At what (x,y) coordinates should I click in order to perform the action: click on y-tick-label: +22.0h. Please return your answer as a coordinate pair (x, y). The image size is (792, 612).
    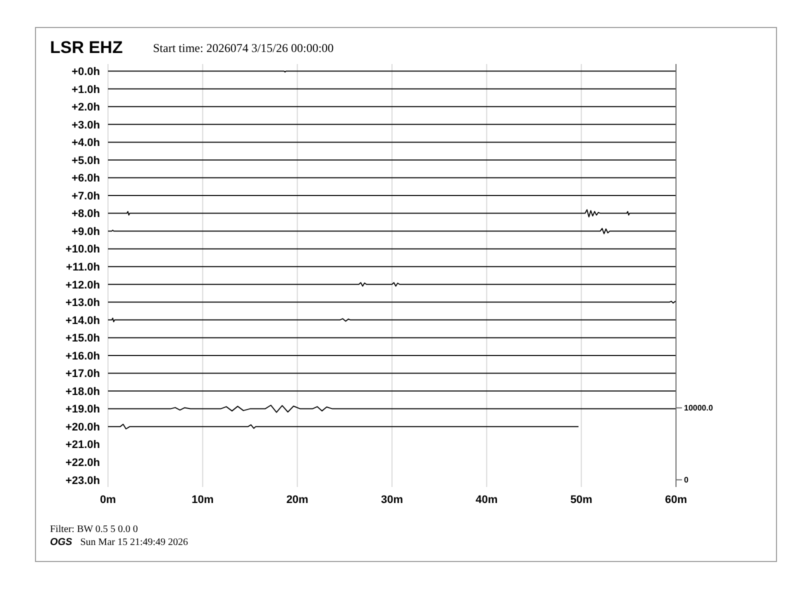
    Looking at the image, I should click on (82, 463).